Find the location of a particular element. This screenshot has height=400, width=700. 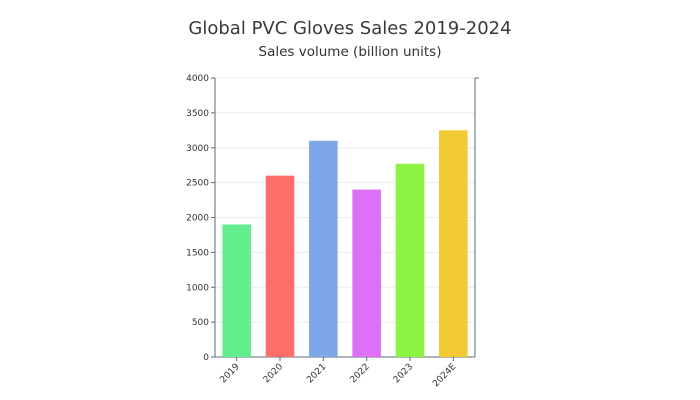

x-tick-label: 2019 is located at coordinates (230, 373).